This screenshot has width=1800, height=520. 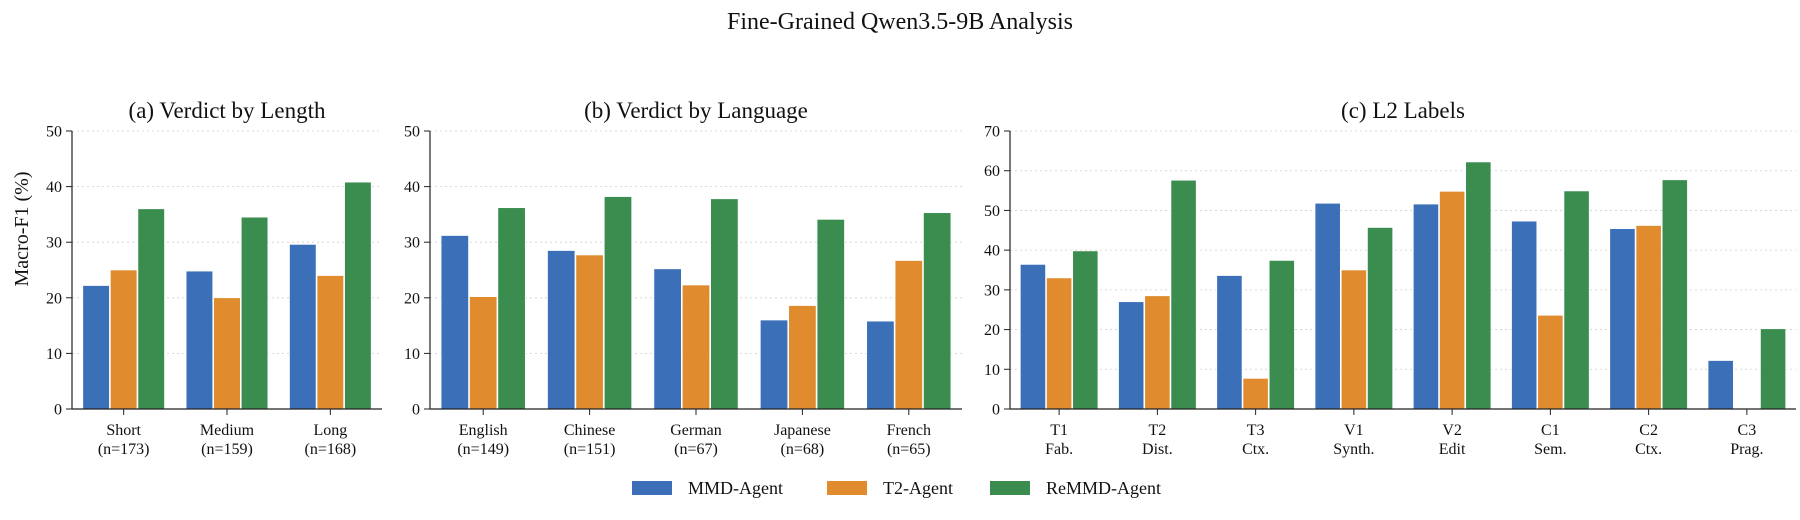 What do you see at coordinates (124, 339) in the screenshot?
I see `bar-t2-agent-short` at bounding box center [124, 339].